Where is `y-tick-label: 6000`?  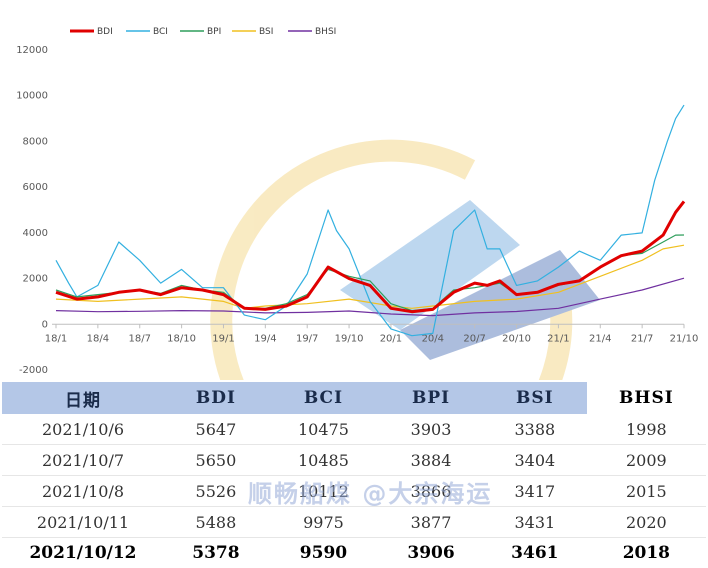
y-tick-label: 6000 is located at coordinates (35, 187).